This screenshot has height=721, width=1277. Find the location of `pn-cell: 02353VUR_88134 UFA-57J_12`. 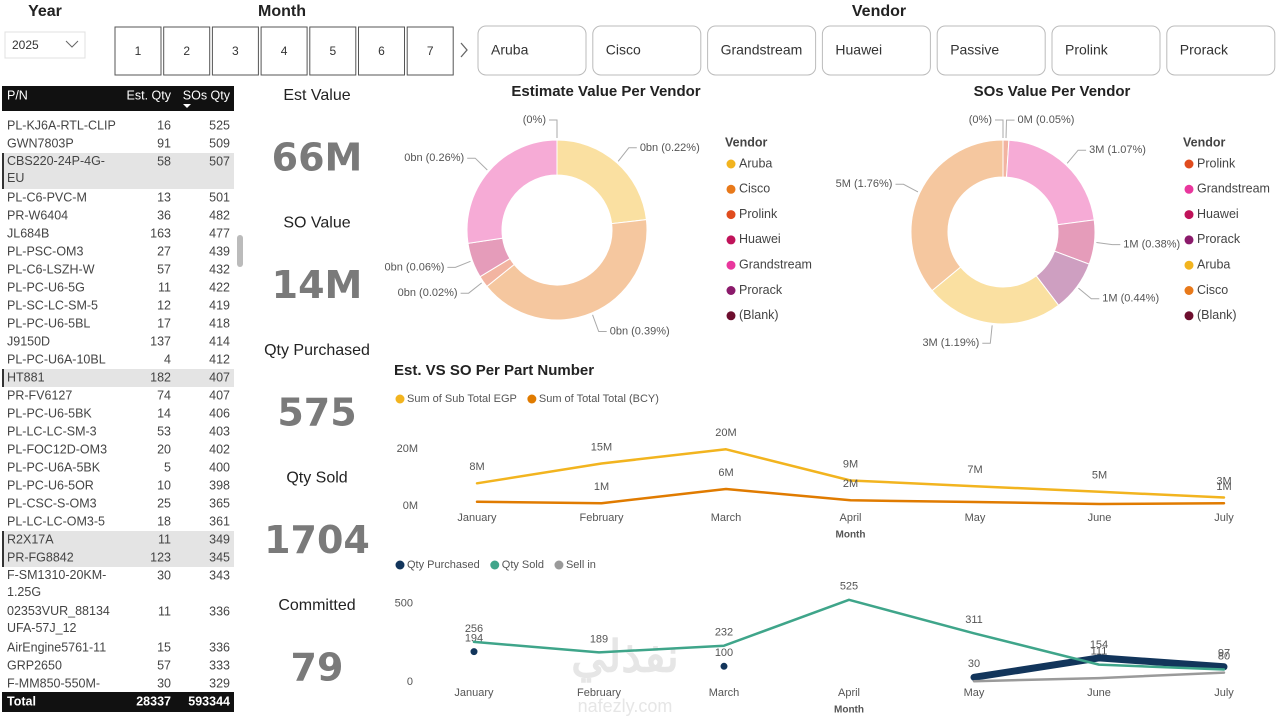

pn-cell: 02353VUR_88134 UFA-57J_12 is located at coordinates (58, 619).